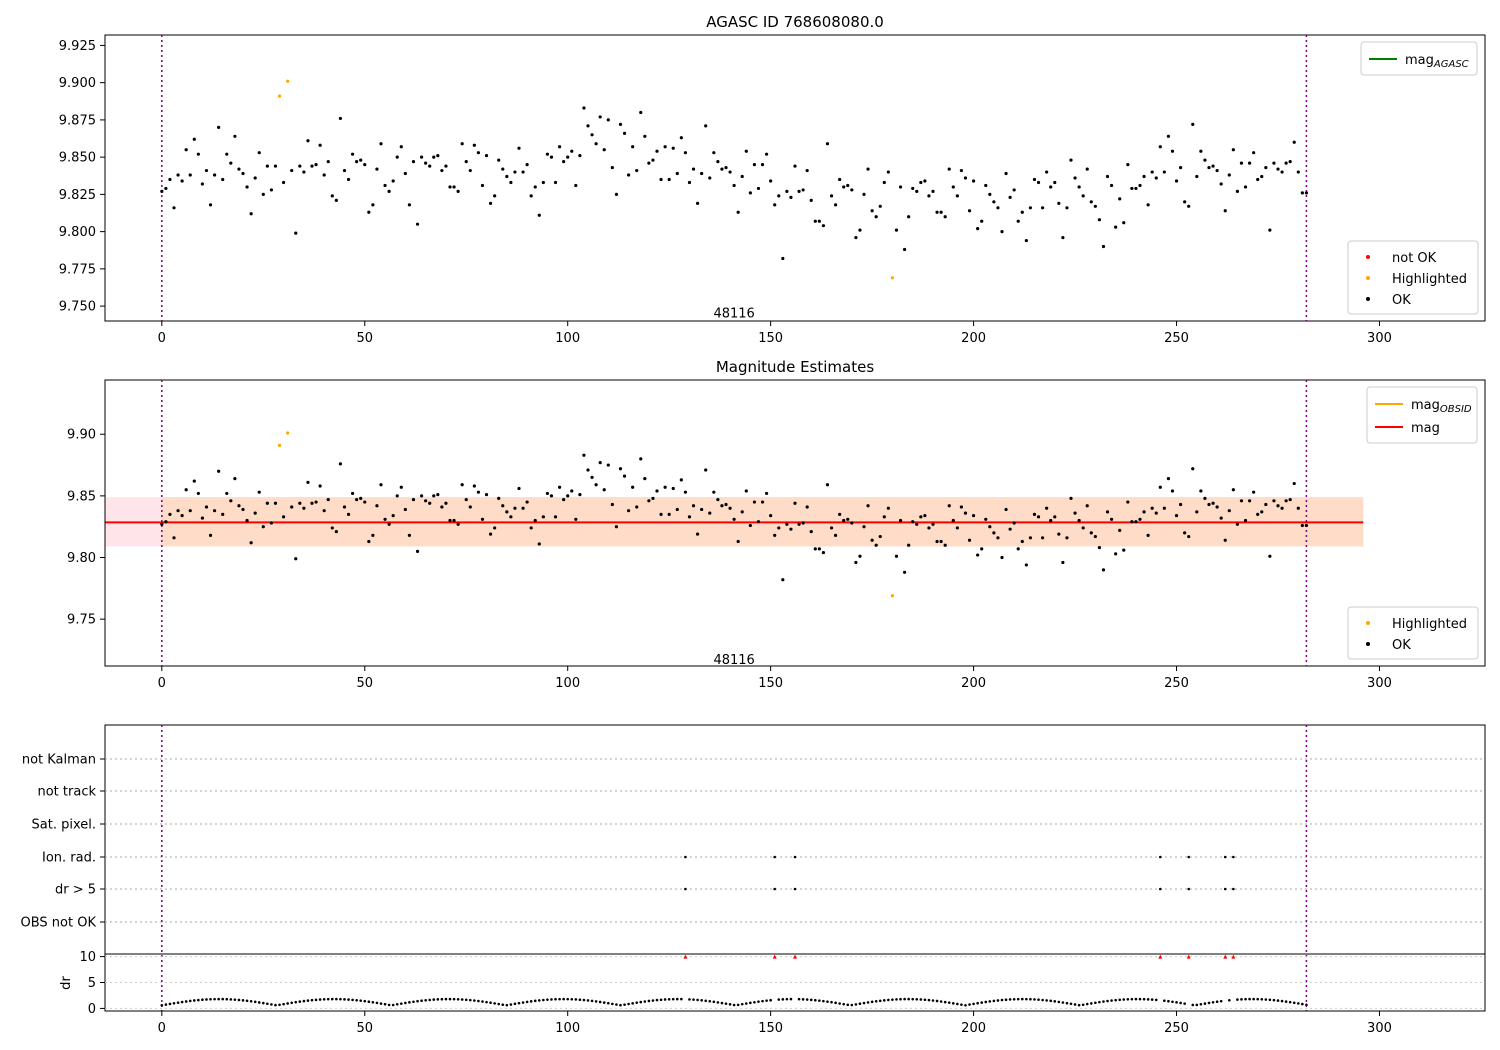  Describe the element at coordinates (973, 683) in the screenshot. I see `x-tick-label: 200` at that location.